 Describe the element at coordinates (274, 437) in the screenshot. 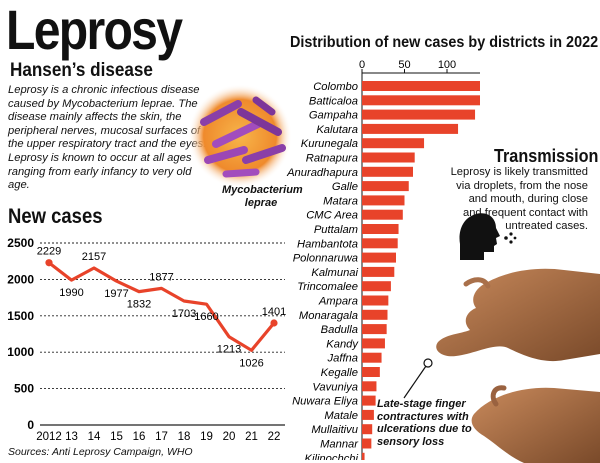

I see `x-tick-label-10: 22` at that location.